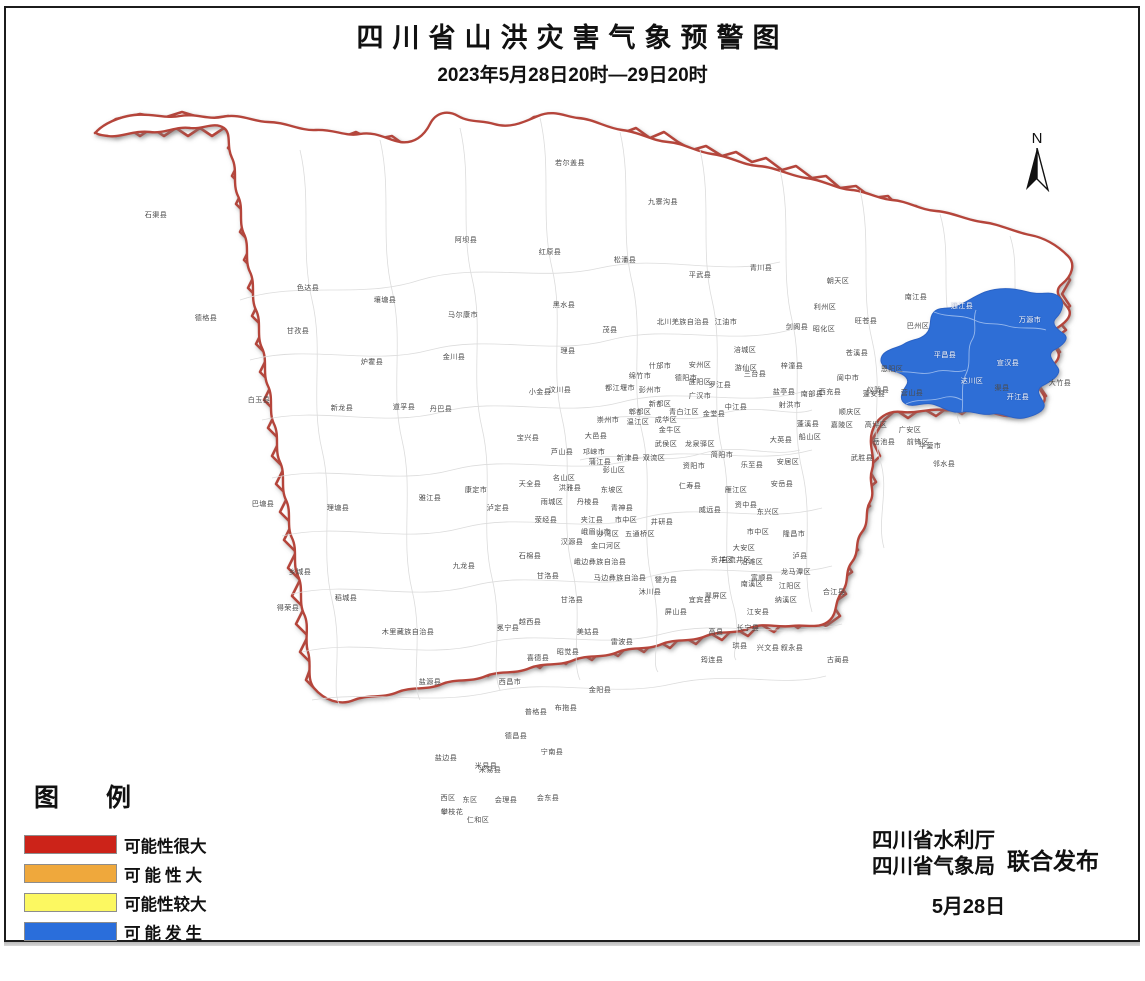  What do you see at coordinates (638, 421) in the screenshot?
I see `map-label: 温江区` at bounding box center [638, 421].